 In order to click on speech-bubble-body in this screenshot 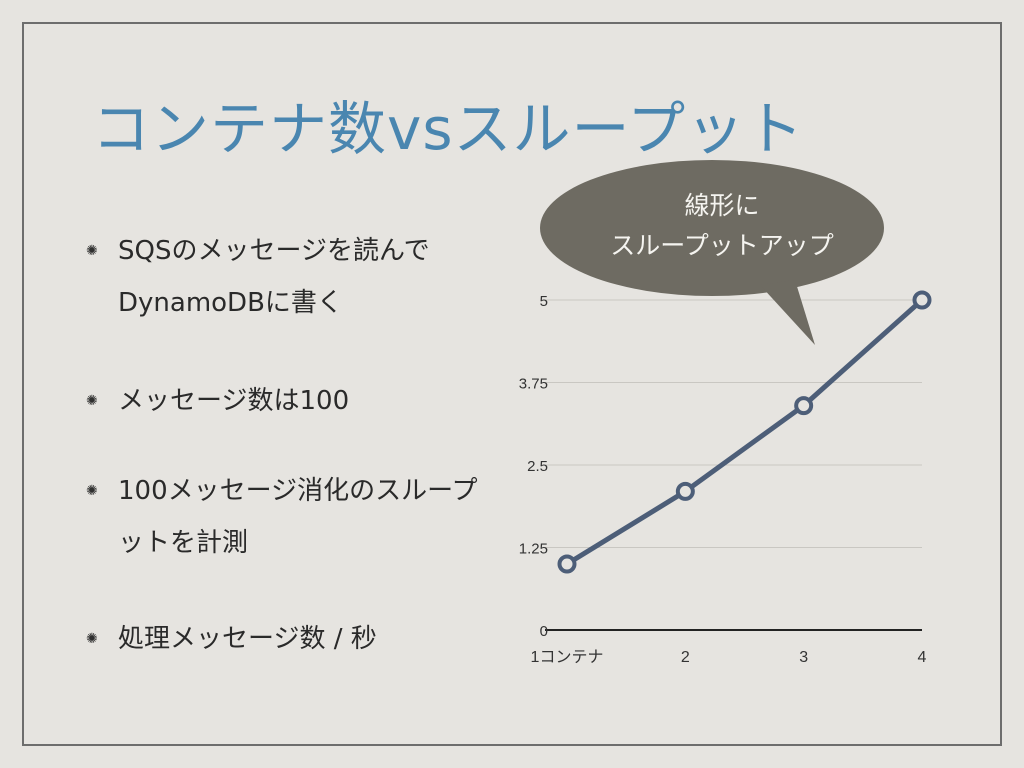, I will do `click(712, 228)`.